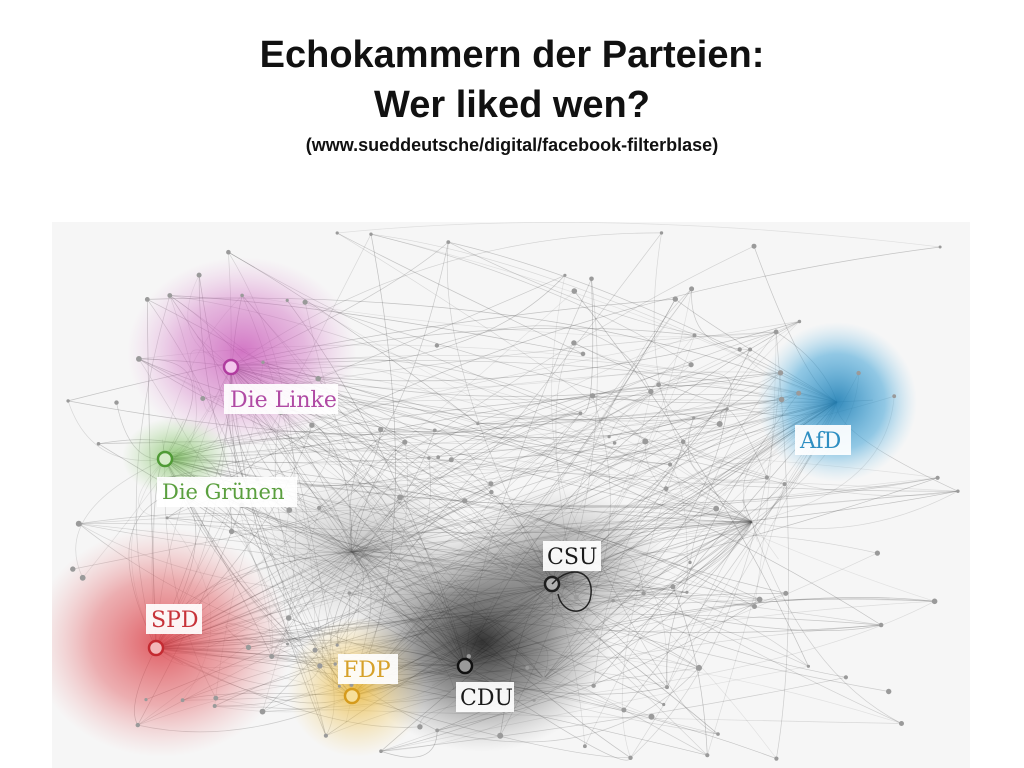  Describe the element at coordinates (465, 666) in the screenshot. I see `party-node-cdu` at that location.